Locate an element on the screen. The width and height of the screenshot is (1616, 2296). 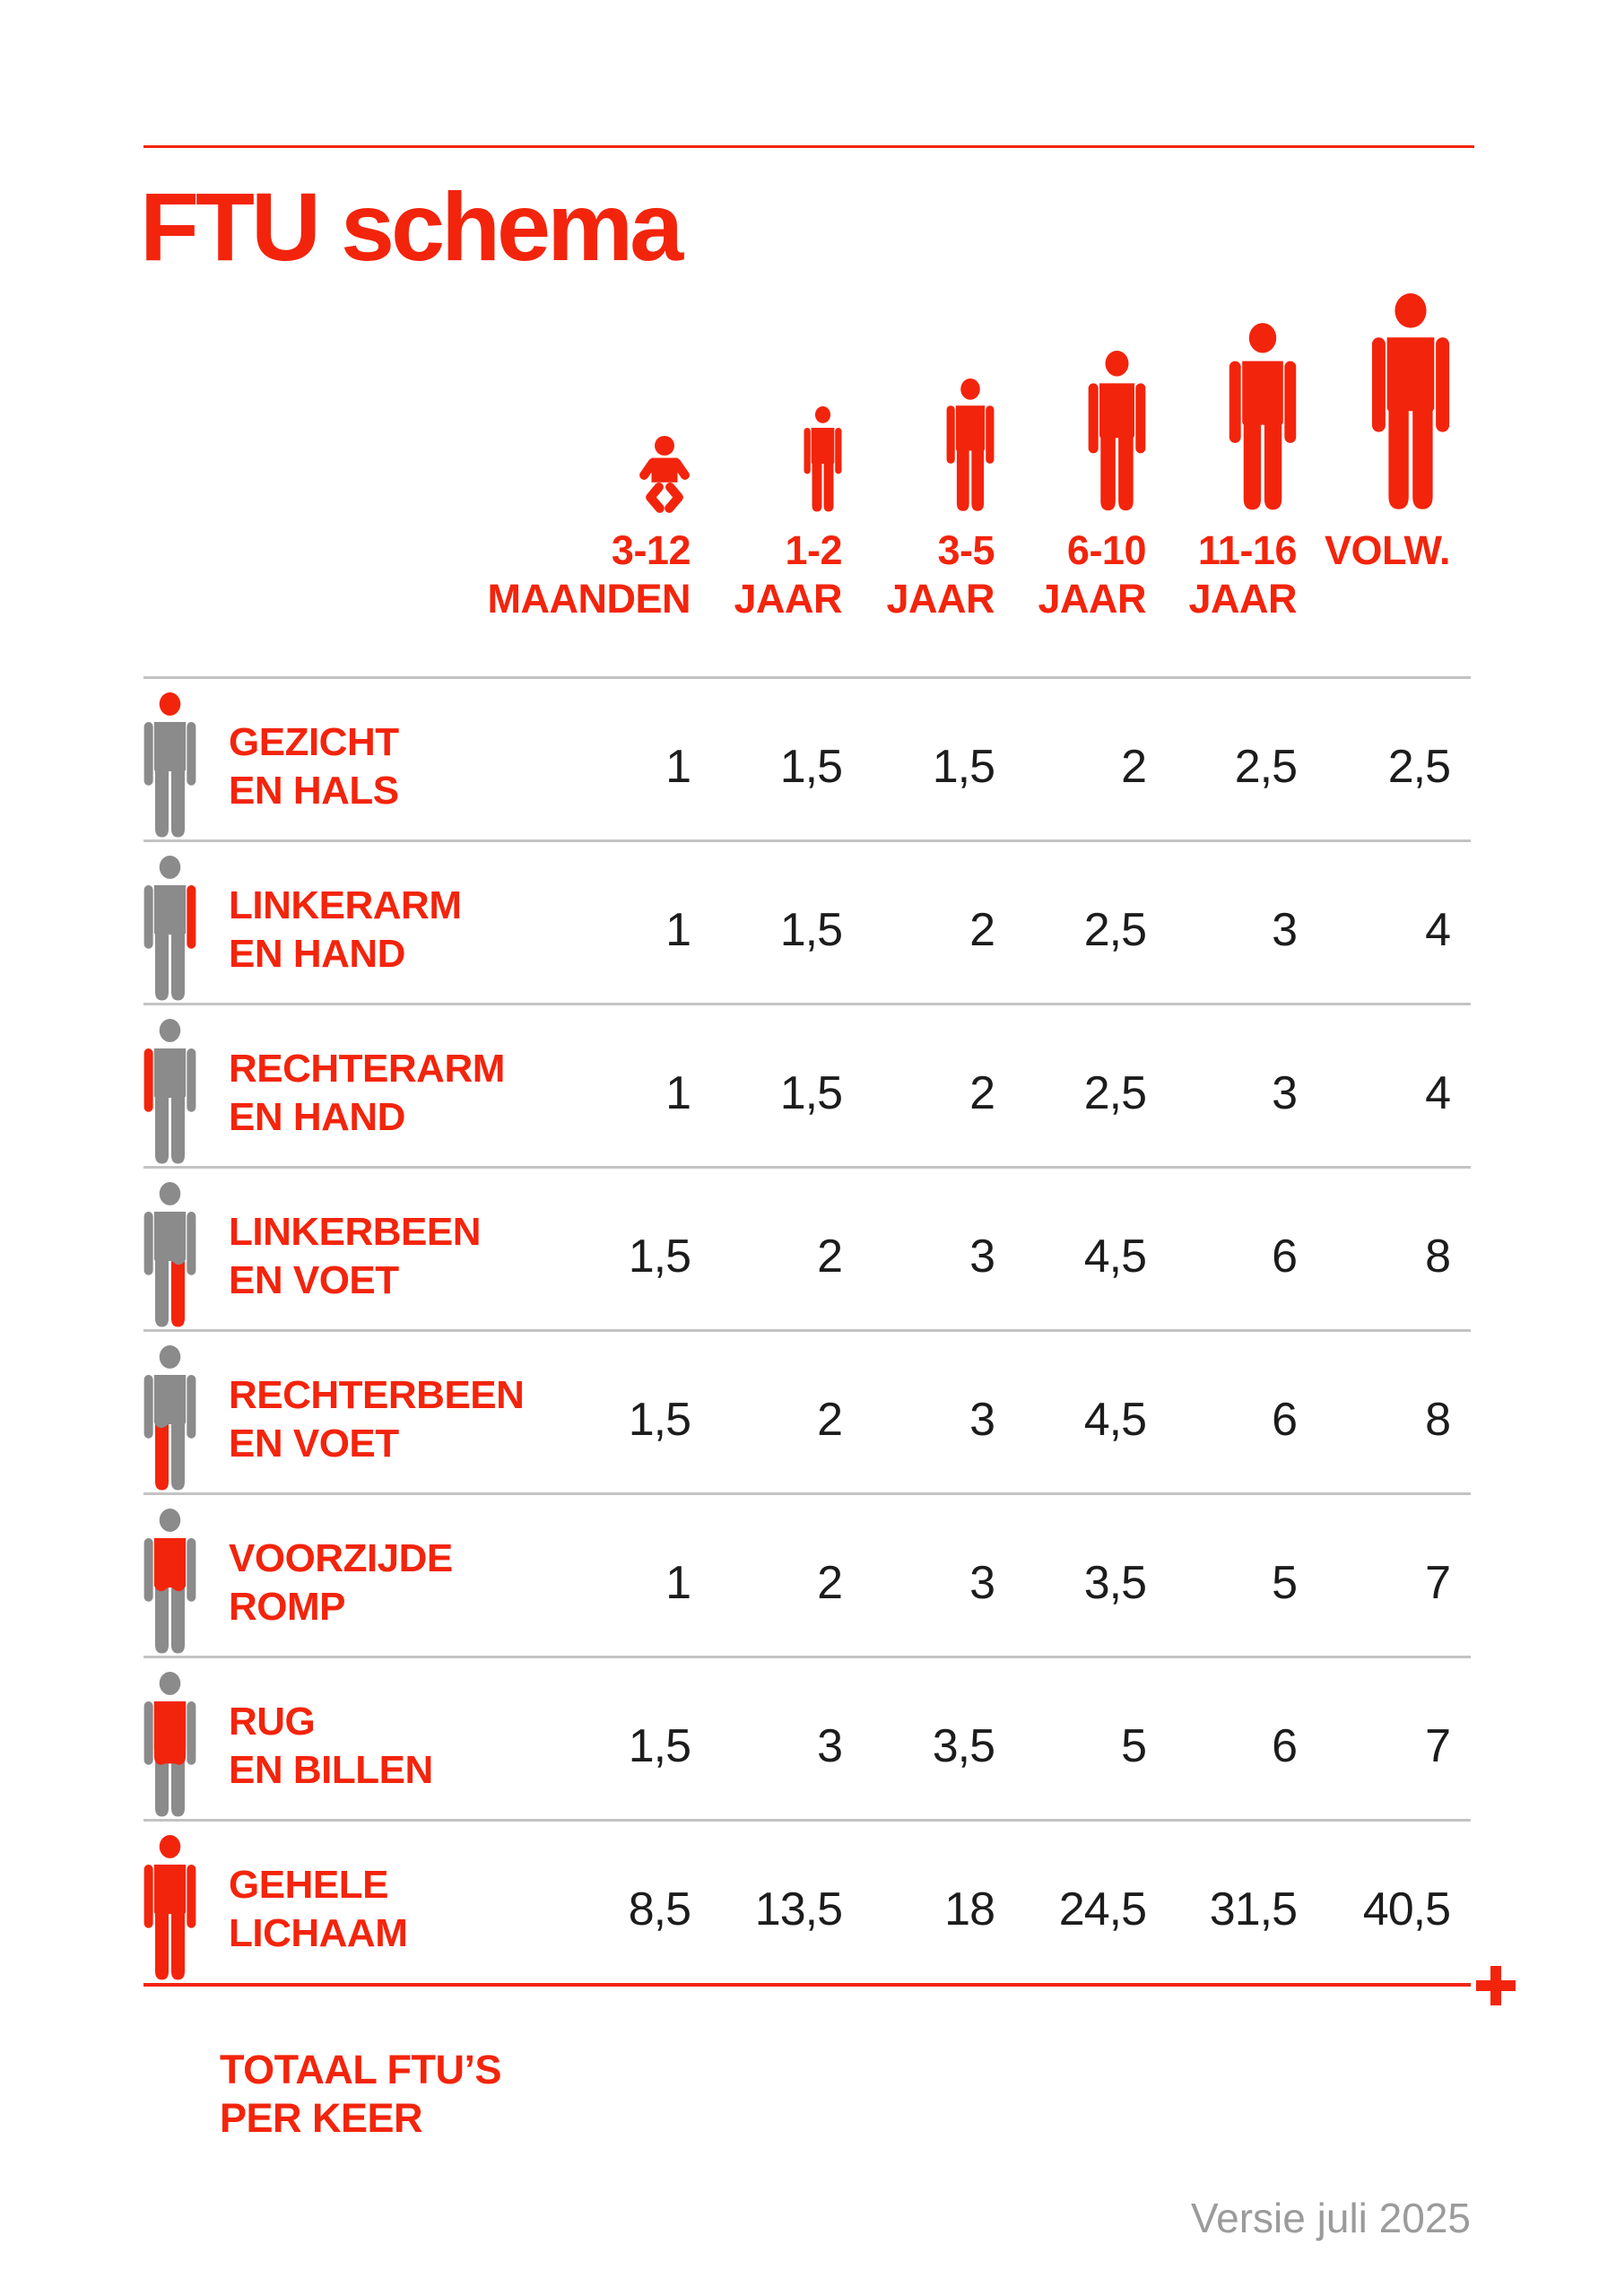
table-row: RUG EN BILLEN 1,5 3 3,5 5 6 7 is located at coordinates (807, 1737).